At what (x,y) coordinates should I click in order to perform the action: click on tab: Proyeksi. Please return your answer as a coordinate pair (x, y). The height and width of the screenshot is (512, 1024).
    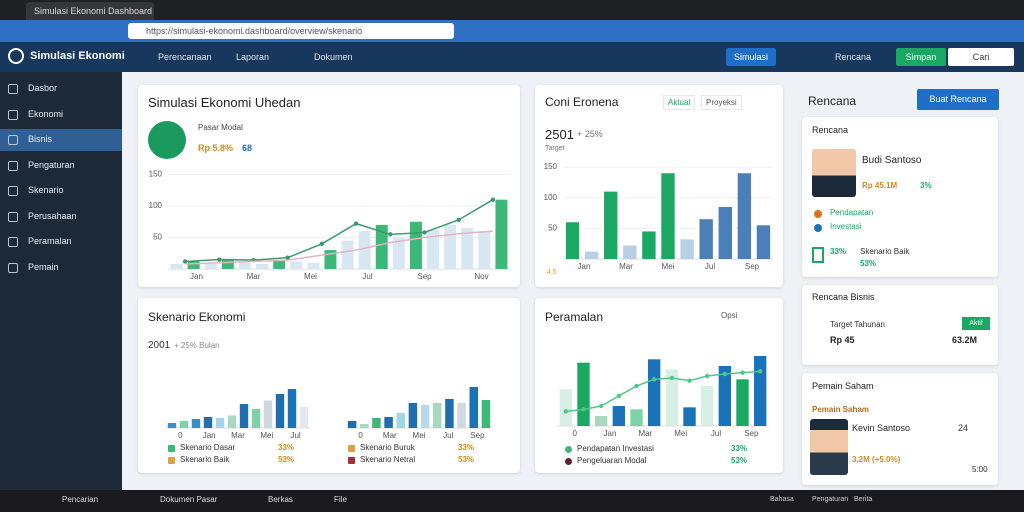
    Looking at the image, I should click on (721, 102).